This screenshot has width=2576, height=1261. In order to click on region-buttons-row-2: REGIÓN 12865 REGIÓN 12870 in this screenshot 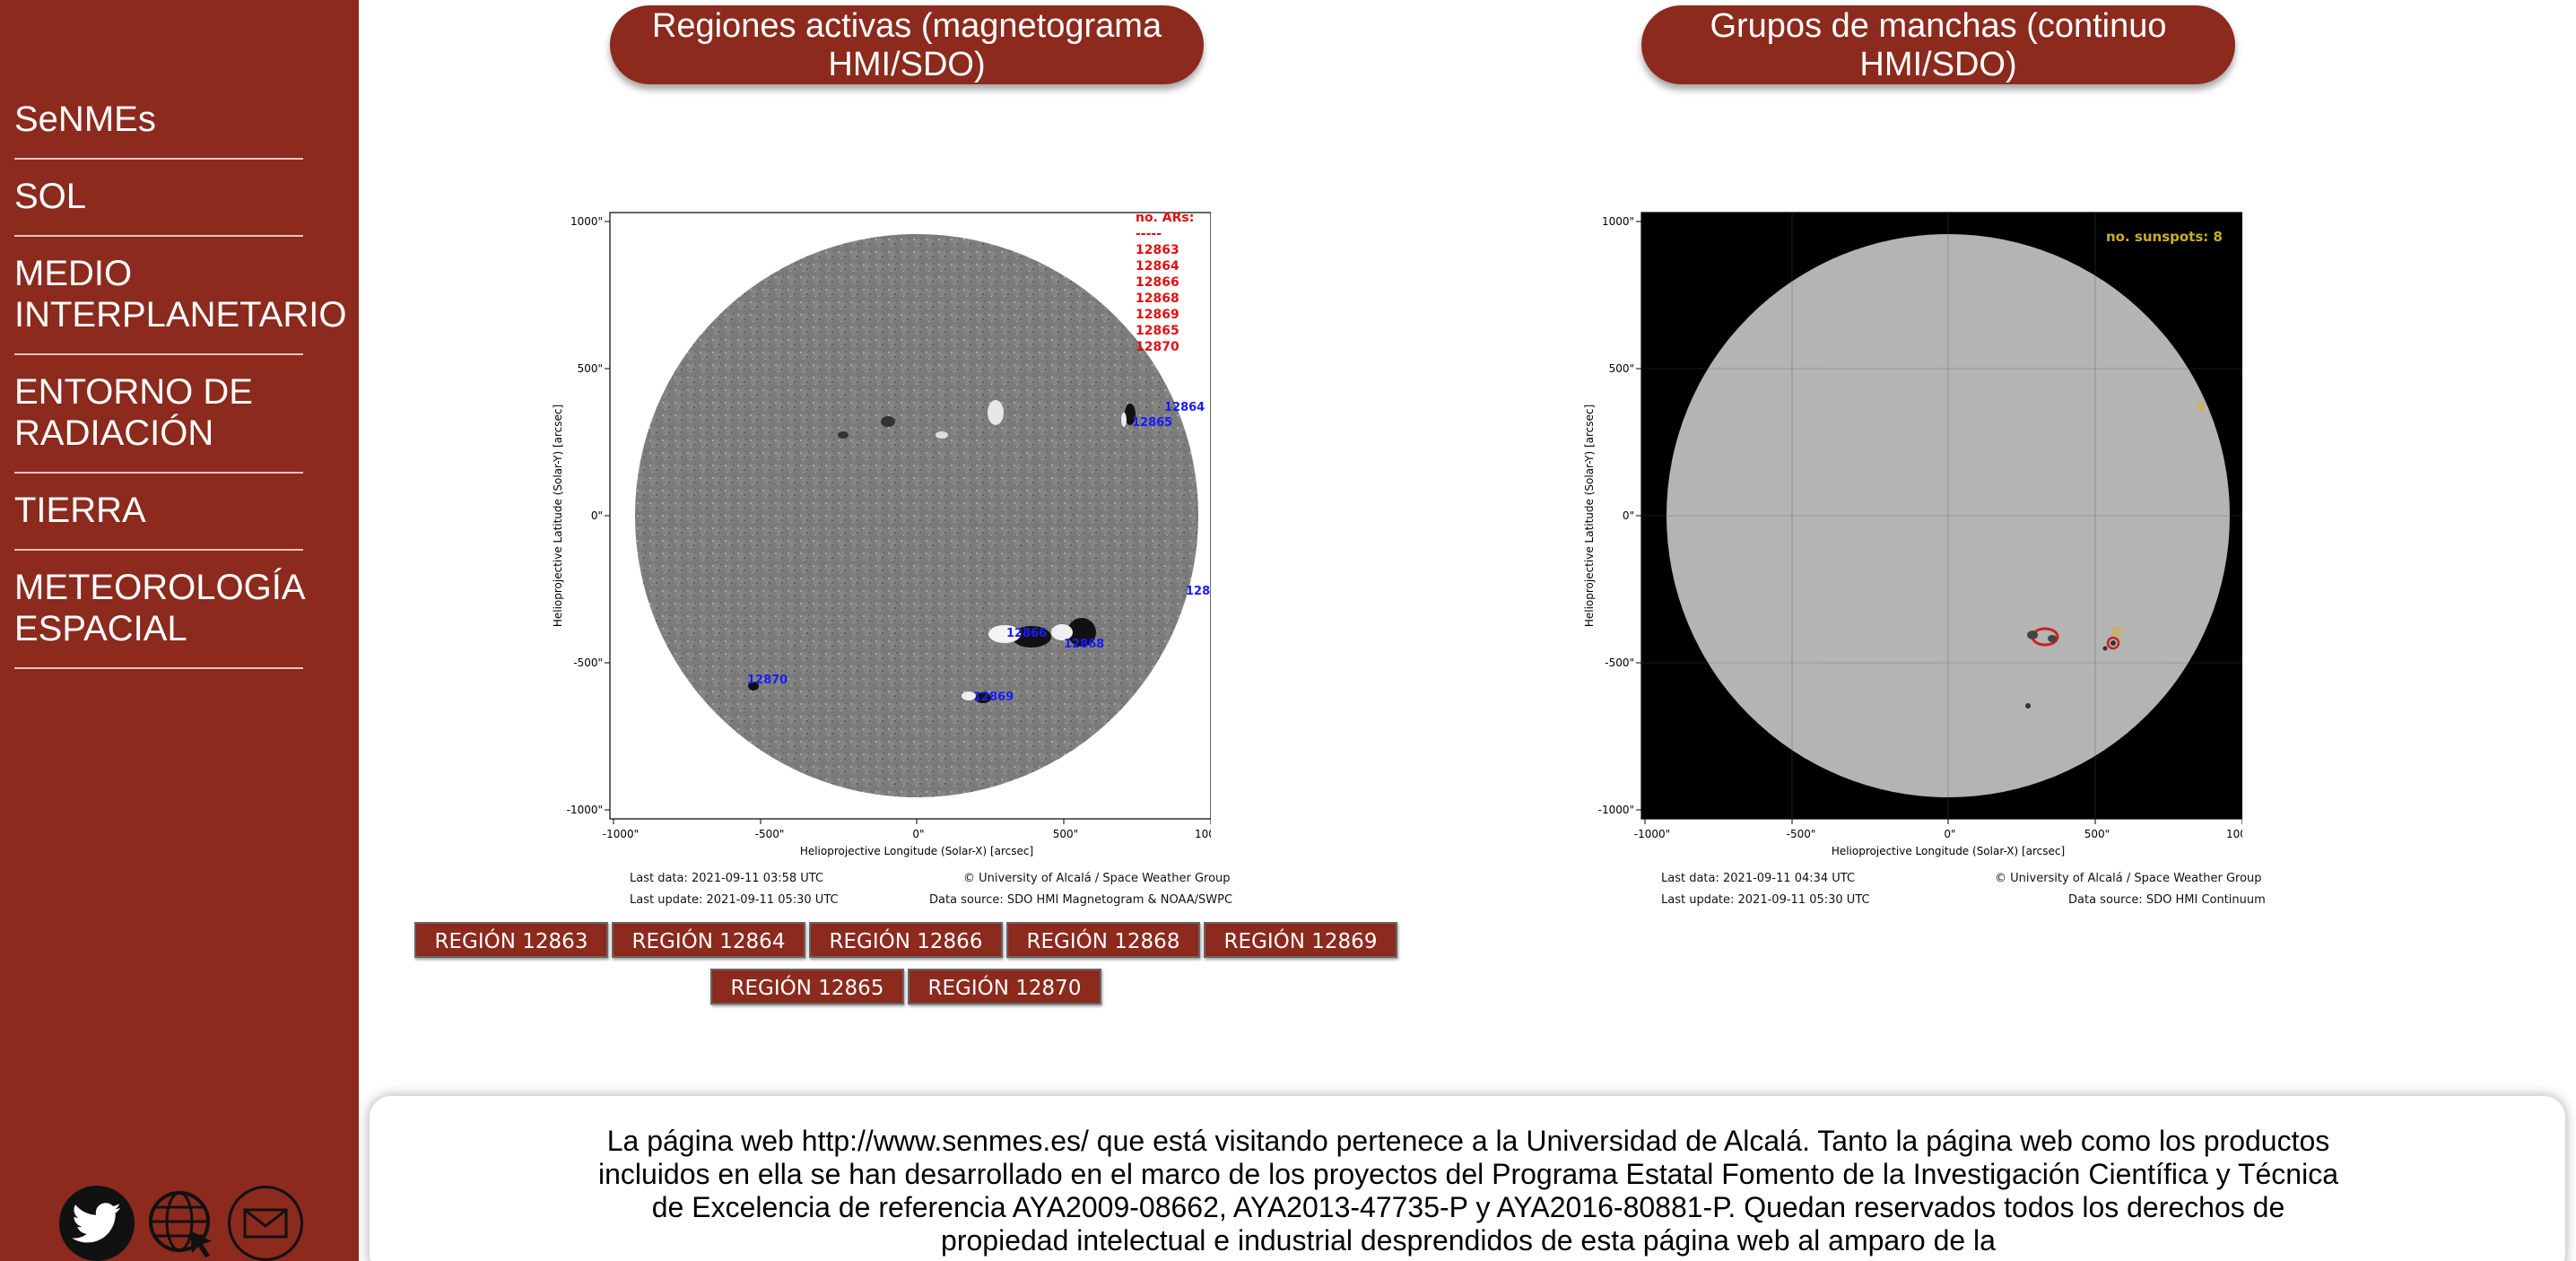, I will do `click(905, 987)`.